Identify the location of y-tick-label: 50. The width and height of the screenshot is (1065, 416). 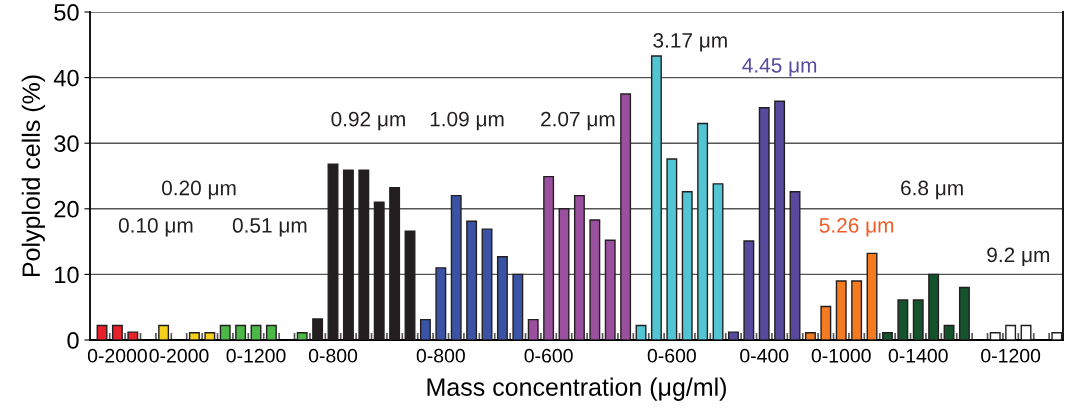
(66, 12).